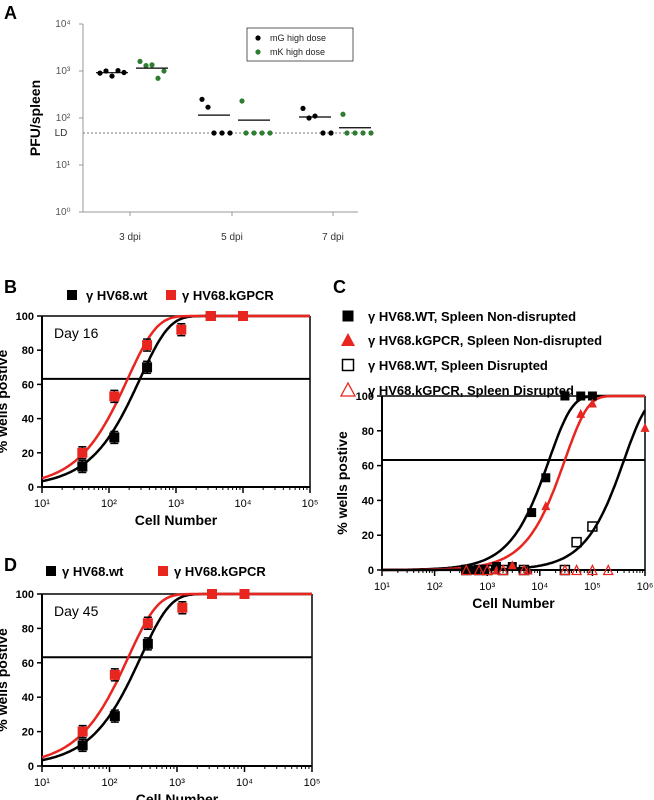 This screenshot has width=654, height=800. What do you see at coordinates (117, 295) in the screenshot?
I see `legend-label: γ HV68.wt` at bounding box center [117, 295].